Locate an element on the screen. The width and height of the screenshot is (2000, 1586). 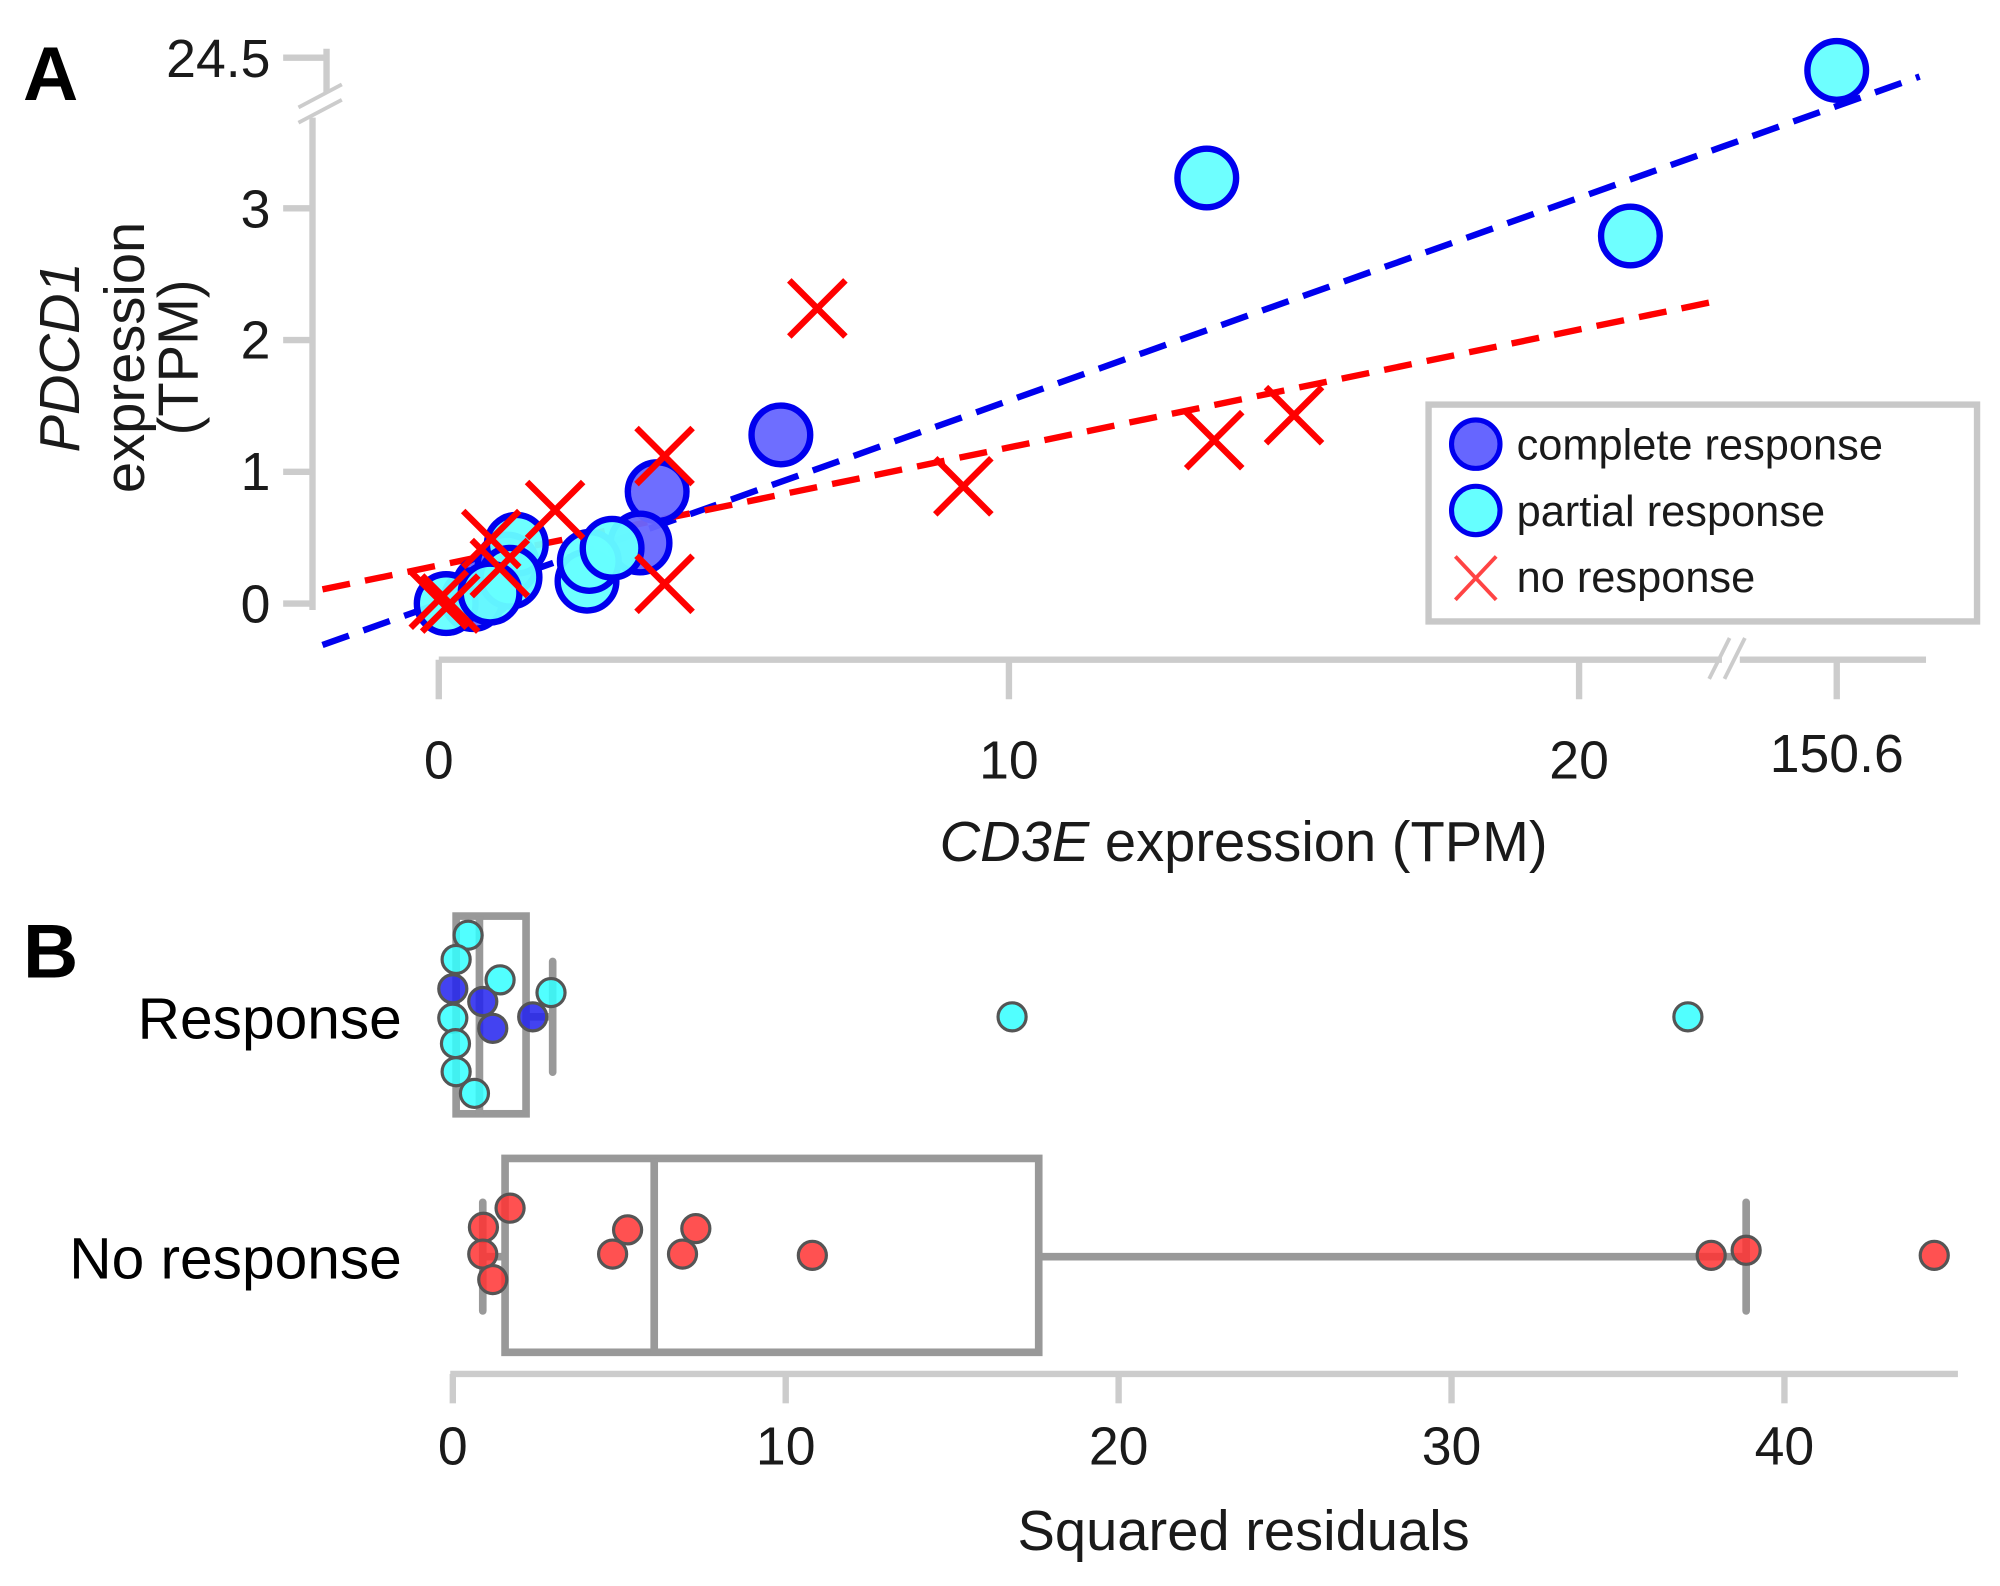
legend-label-complete: complete response is located at coordinates (1700, 445).